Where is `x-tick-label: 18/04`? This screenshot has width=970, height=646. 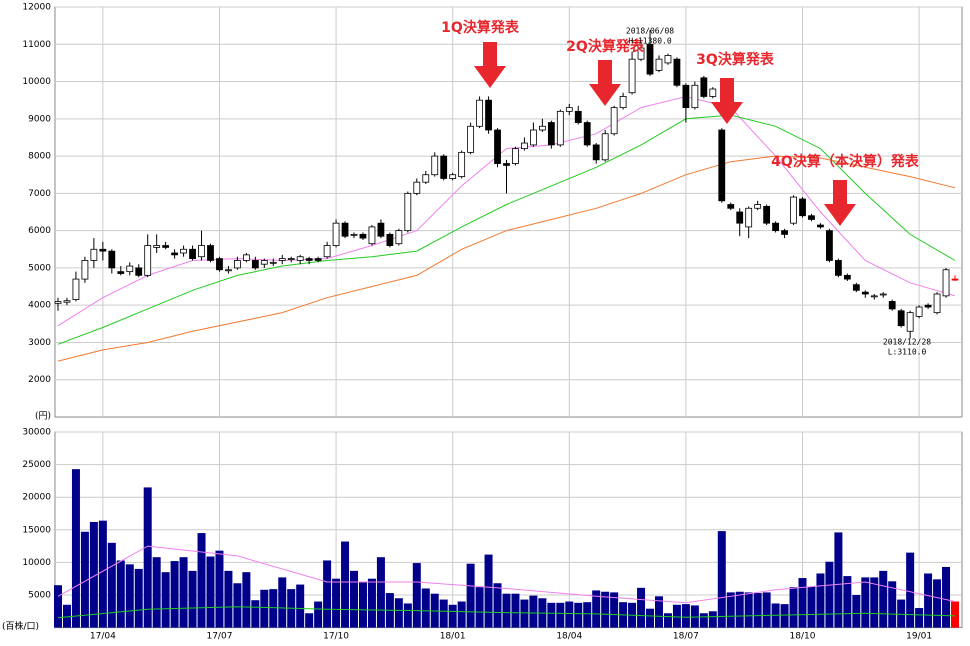 x-tick-label: 18/04 is located at coordinates (569, 637).